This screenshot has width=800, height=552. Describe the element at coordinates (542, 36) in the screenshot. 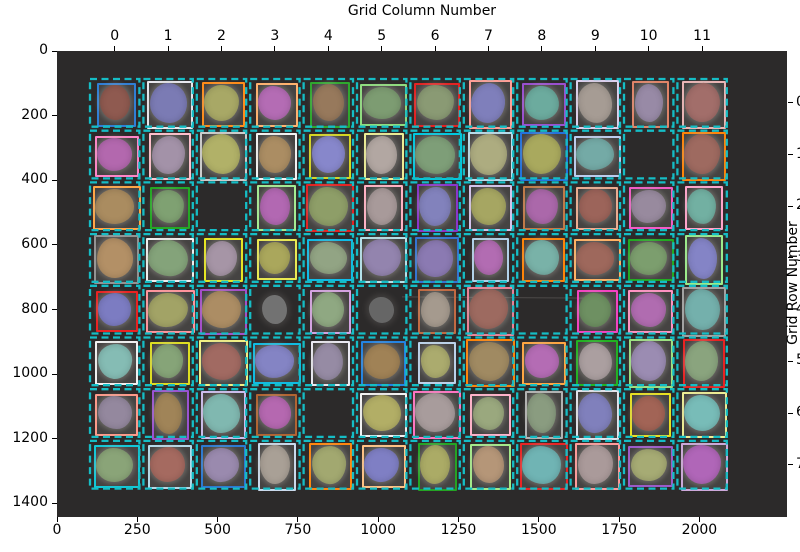

I see `tick-label: 8` at that location.